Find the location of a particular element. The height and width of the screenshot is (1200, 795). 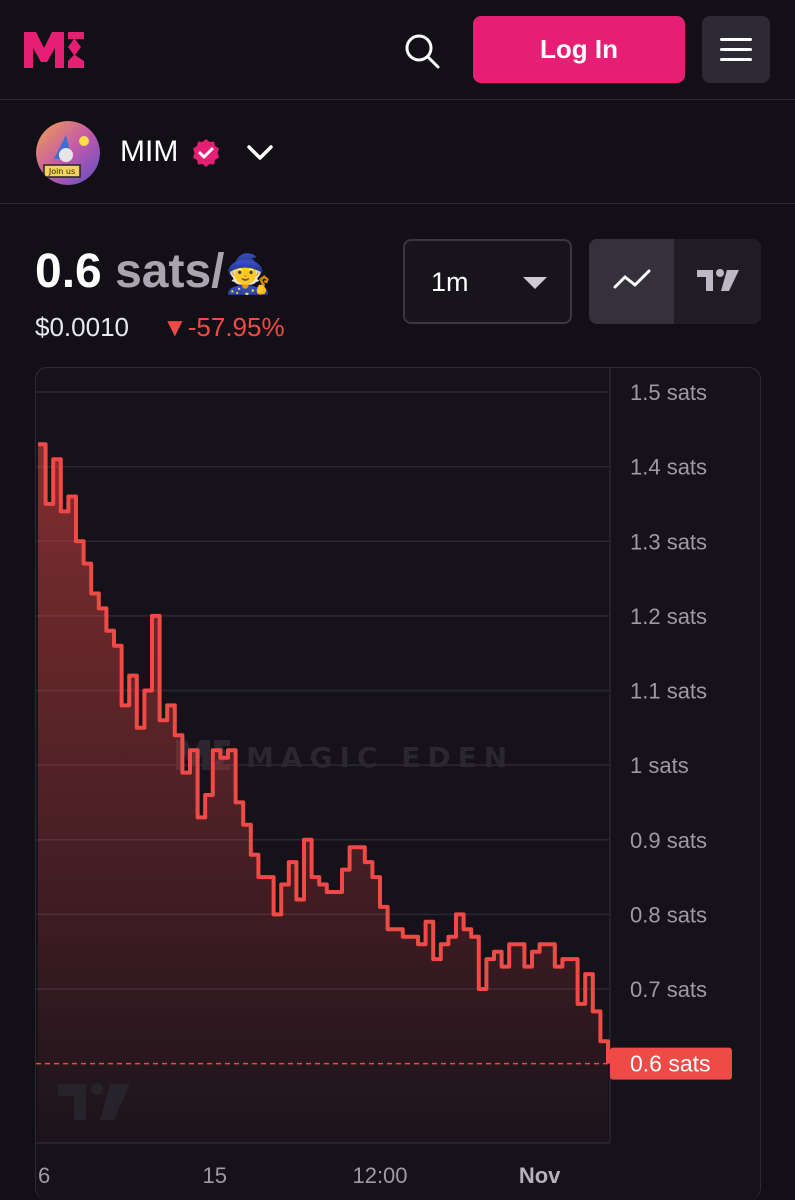

collection-header: Join us MIM is located at coordinates (397, 152).